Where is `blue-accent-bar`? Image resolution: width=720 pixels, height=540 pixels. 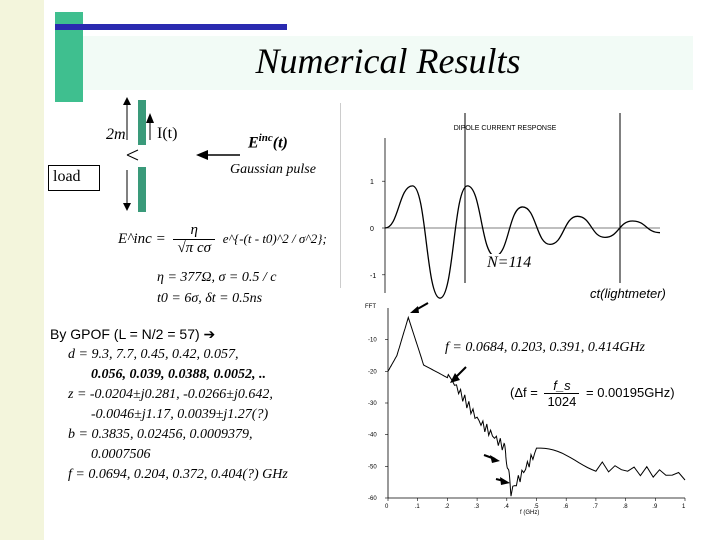
blue-accent-bar is located at coordinates (171, 27).